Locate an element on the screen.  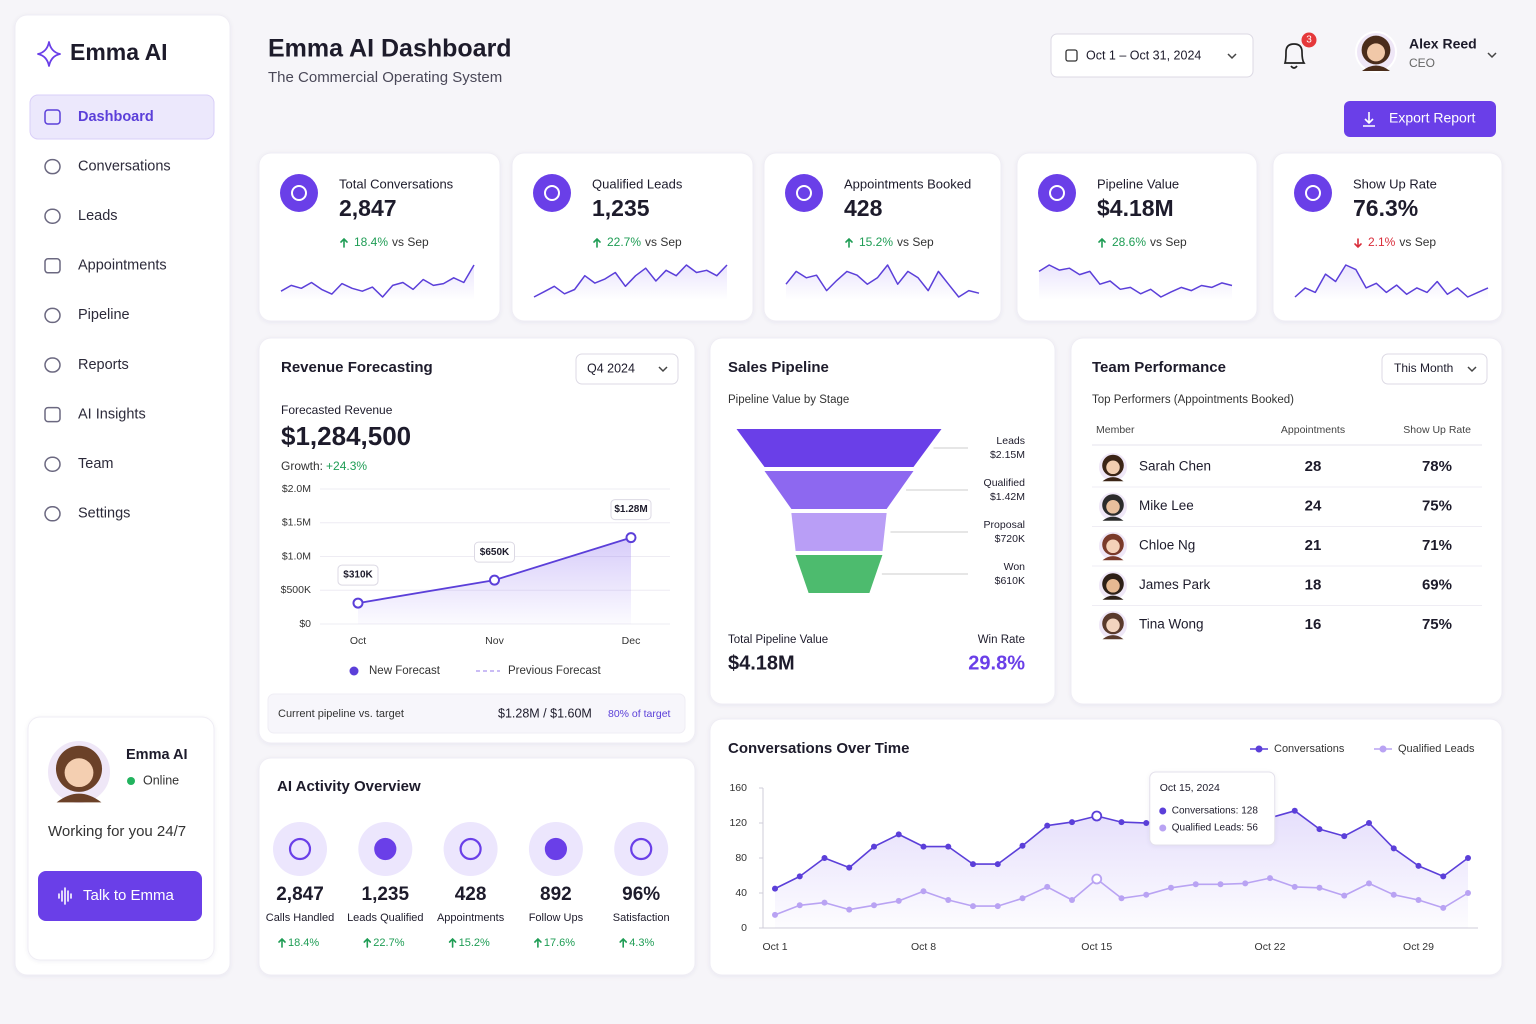
value-label-box is located at coordinates (358, 575).